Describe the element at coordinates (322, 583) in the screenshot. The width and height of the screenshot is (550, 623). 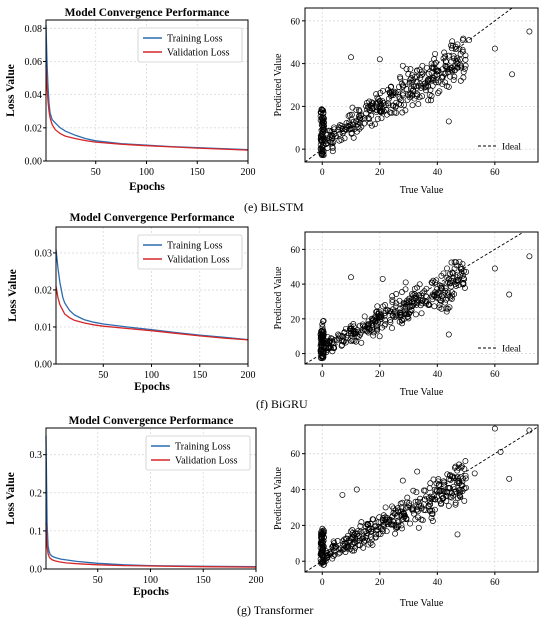
I see `x-tick-label: 0` at that location.